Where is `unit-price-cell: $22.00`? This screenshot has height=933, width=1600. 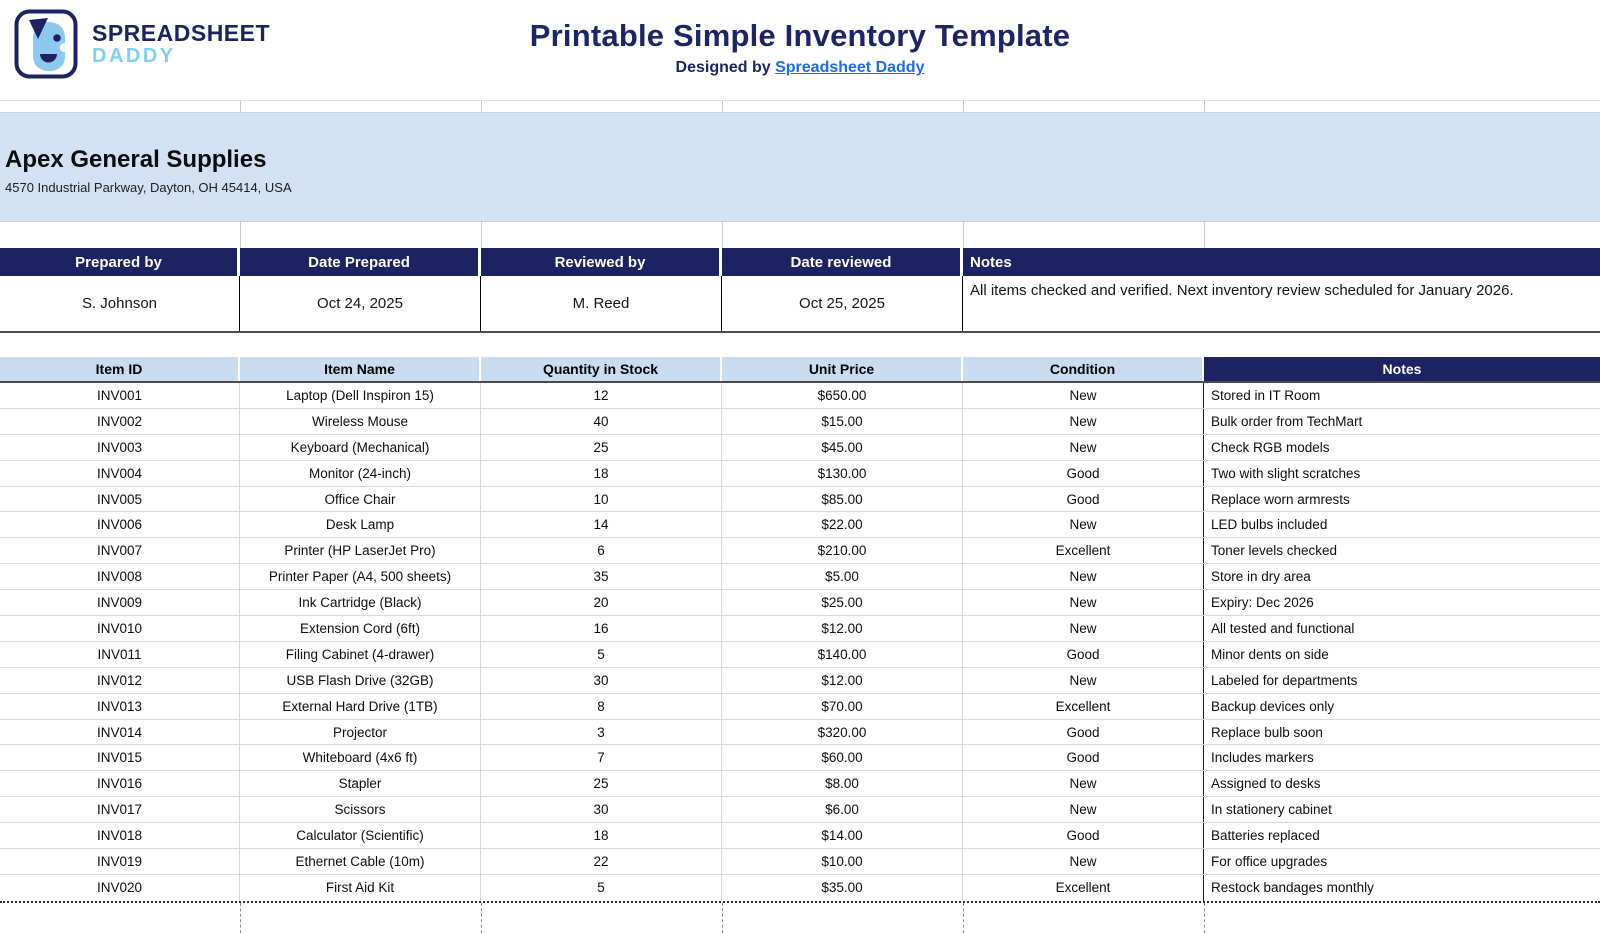 unit-price-cell: $22.00 is located at coordinates (842, 525).